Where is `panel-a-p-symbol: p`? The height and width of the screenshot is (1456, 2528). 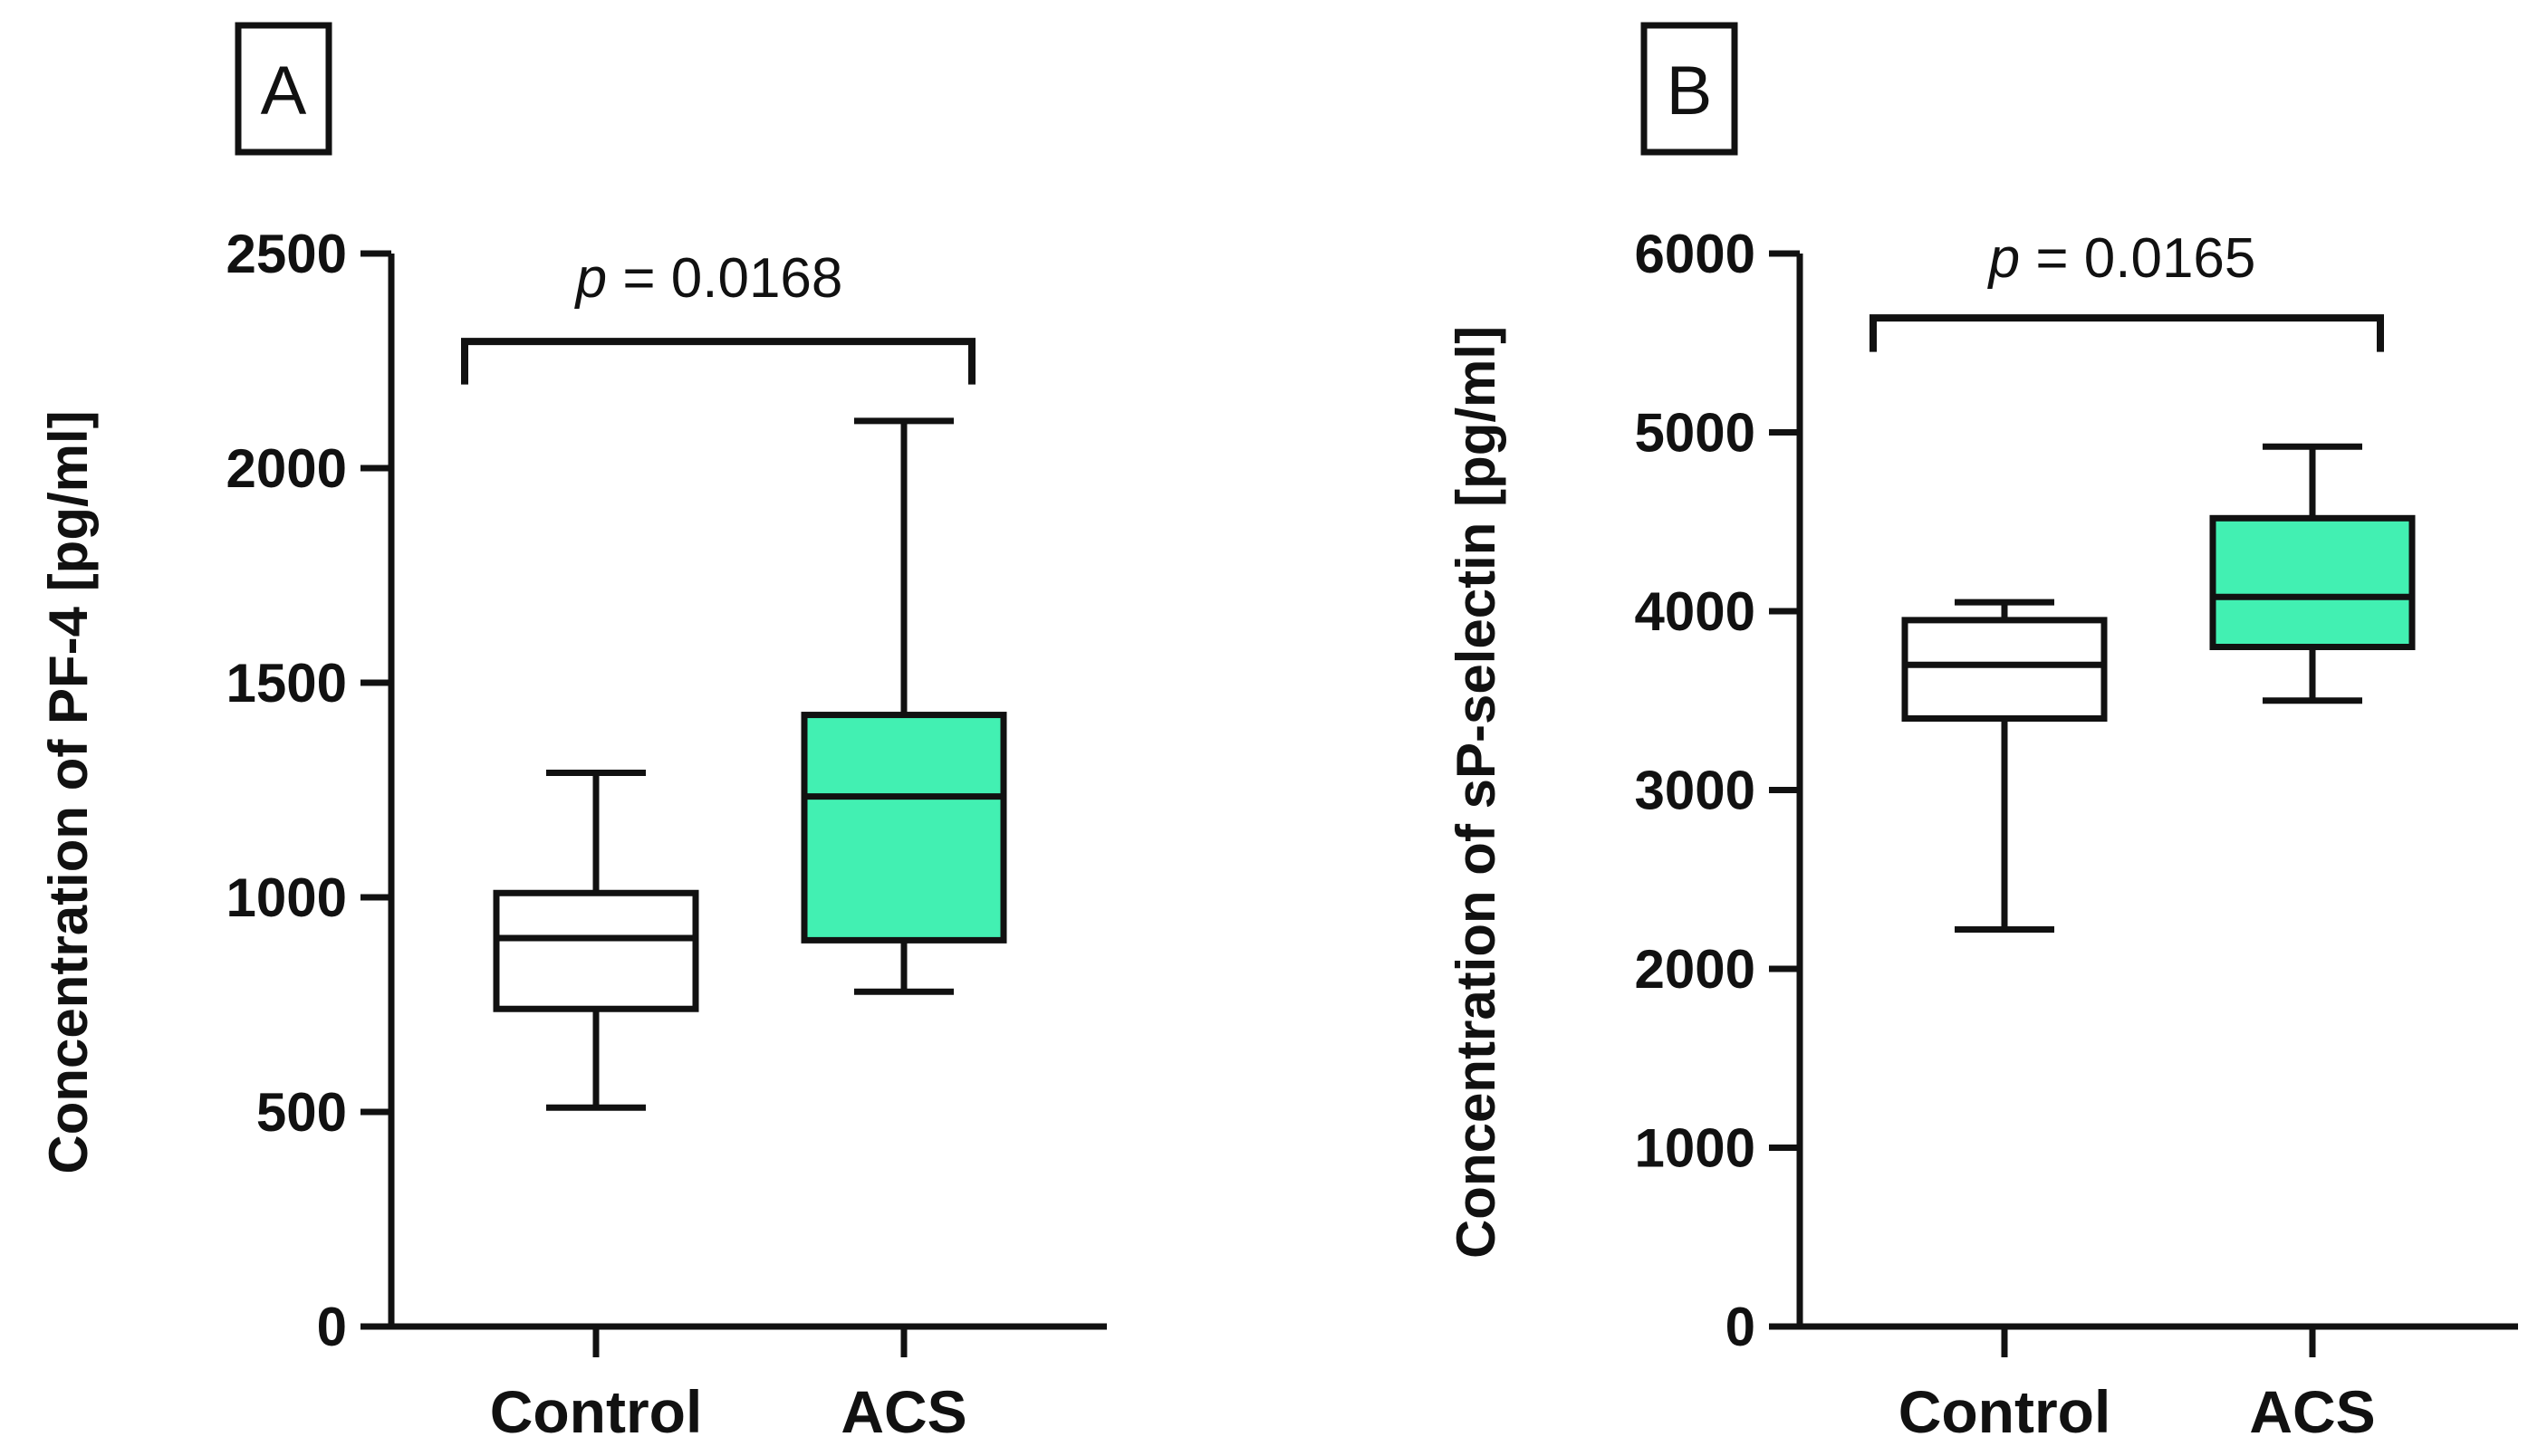 panel-a-p-symbol: p is located at coordinates (590, 278).